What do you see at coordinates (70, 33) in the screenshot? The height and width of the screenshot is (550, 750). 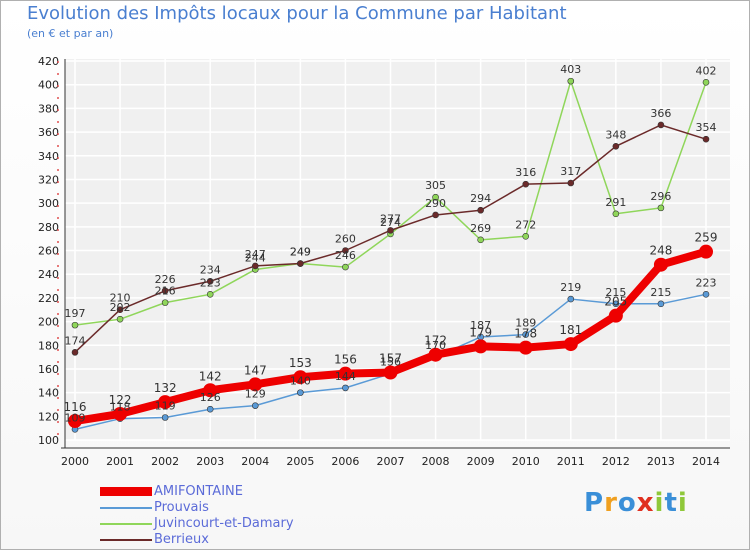 I see `chart-subtitle: (en € et par an)` at bounding box center [70, 33].